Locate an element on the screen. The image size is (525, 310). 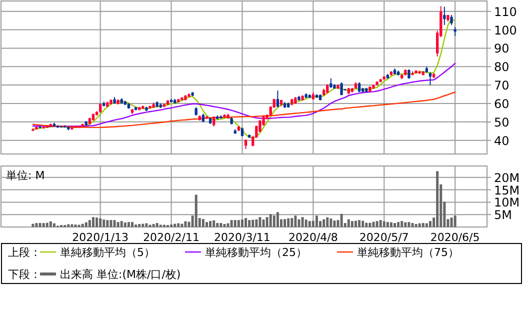
legend-label: 単純移動平均（25） is located at coordinates (256, 252).